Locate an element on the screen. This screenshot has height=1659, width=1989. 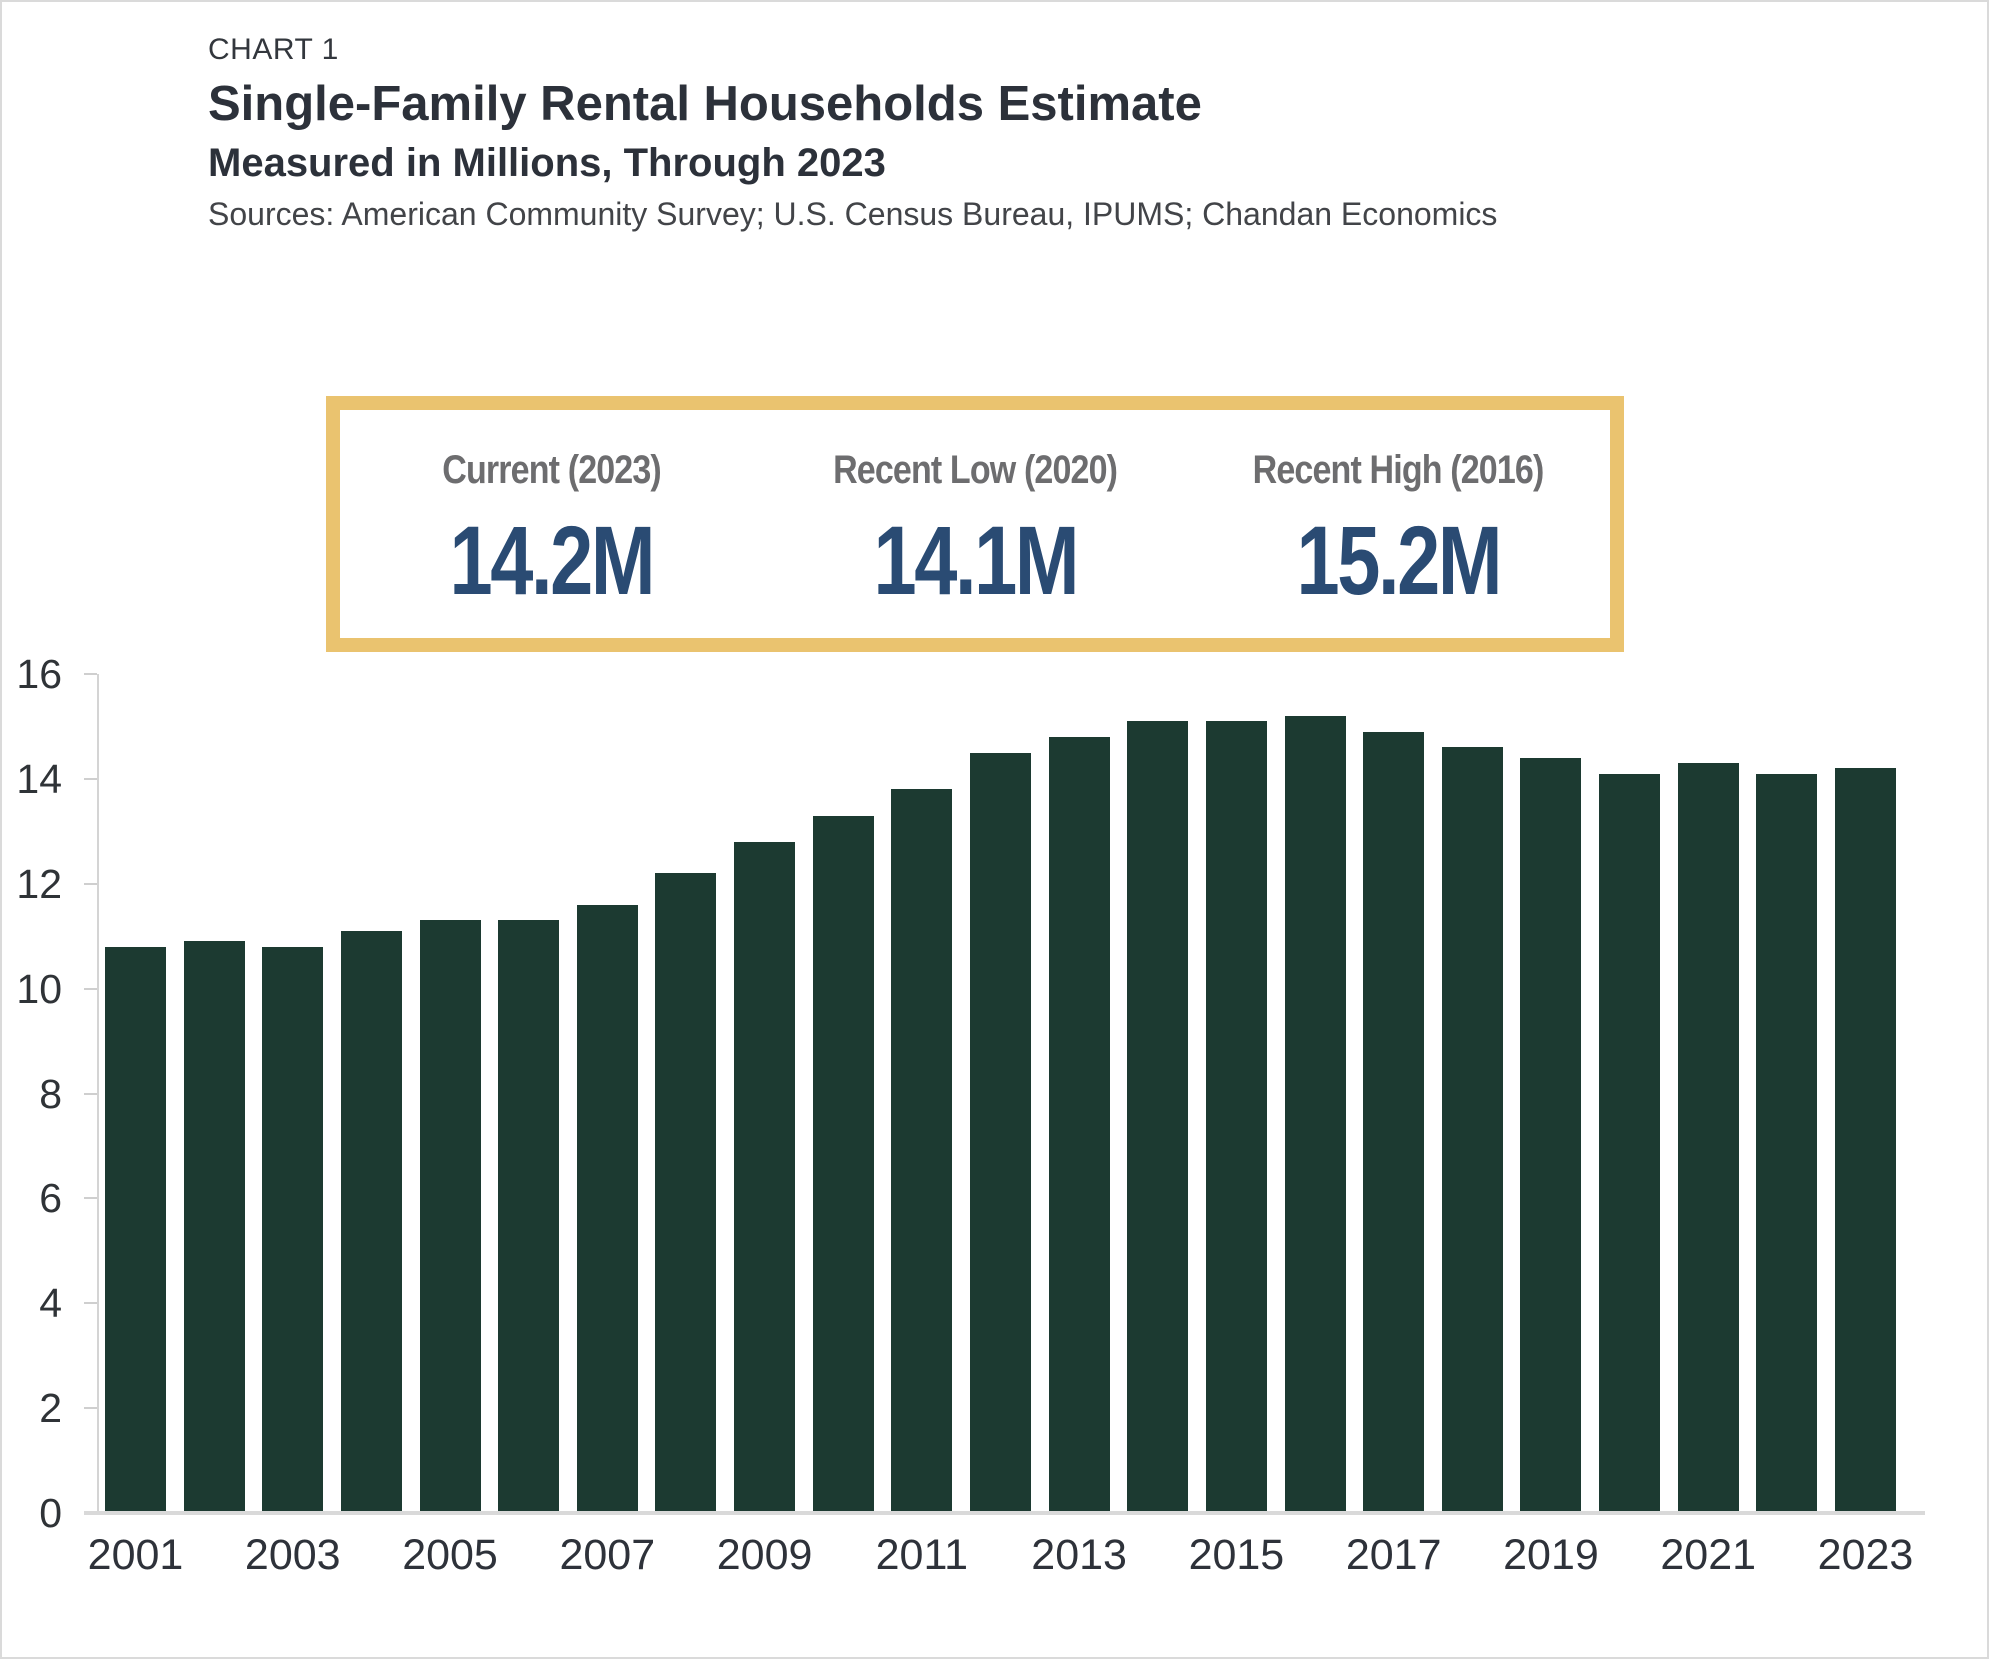
y-axis-label-6: 6 is located at coordinates (50, 1198).